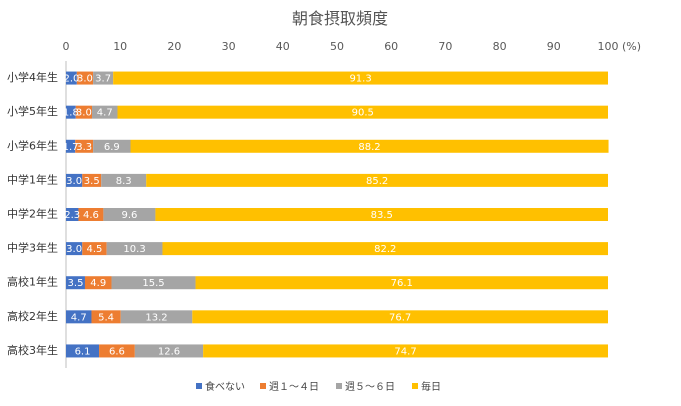 The width and height of the screenshot is (681, 406). What do you see at coordinates (283, 46) in the screenshot?
I see `x-tick-label: 40` at bounding box center [283, 46].